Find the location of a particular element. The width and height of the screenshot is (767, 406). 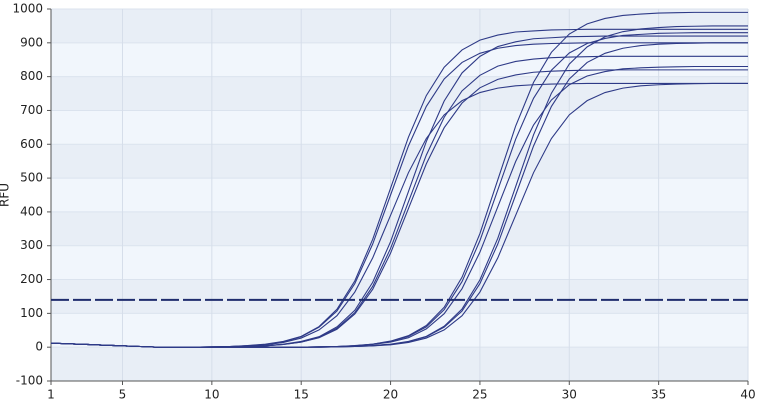

y-axis-label: RFU is located at coordinates (6, 195).